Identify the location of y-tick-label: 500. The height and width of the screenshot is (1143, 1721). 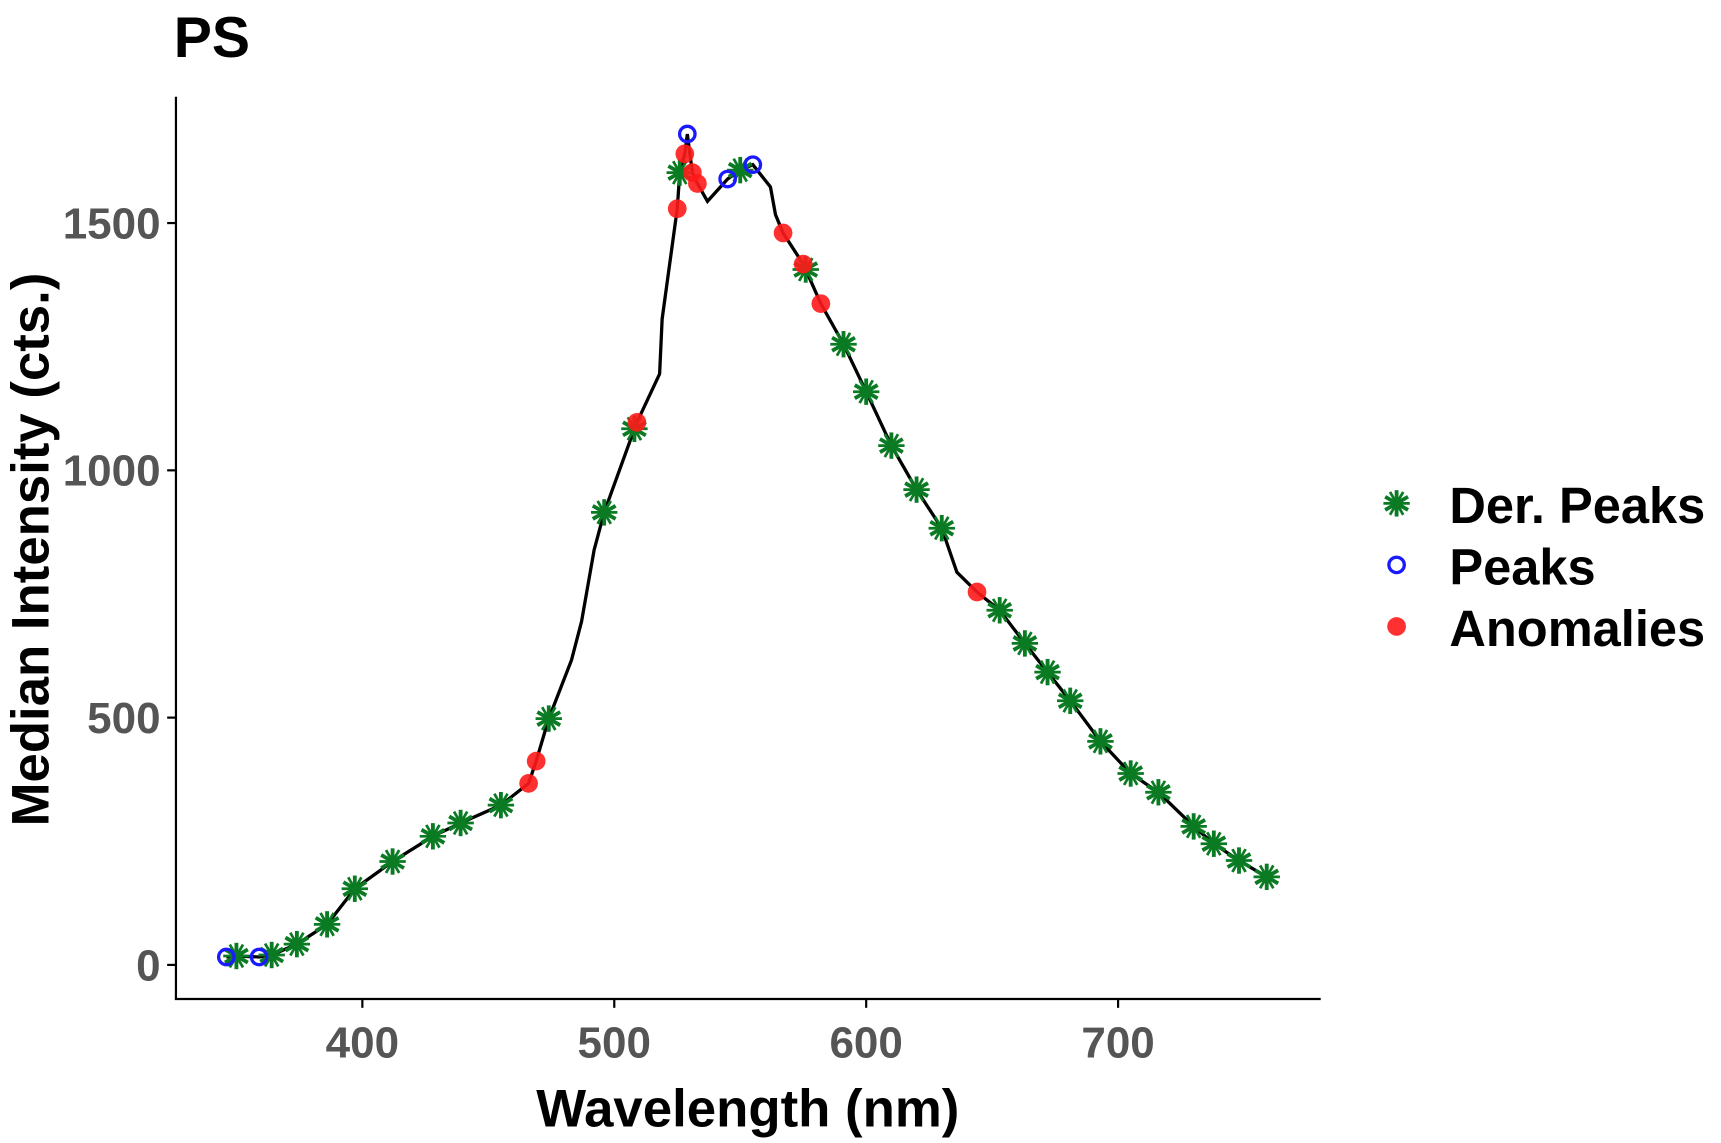
(123, 718).